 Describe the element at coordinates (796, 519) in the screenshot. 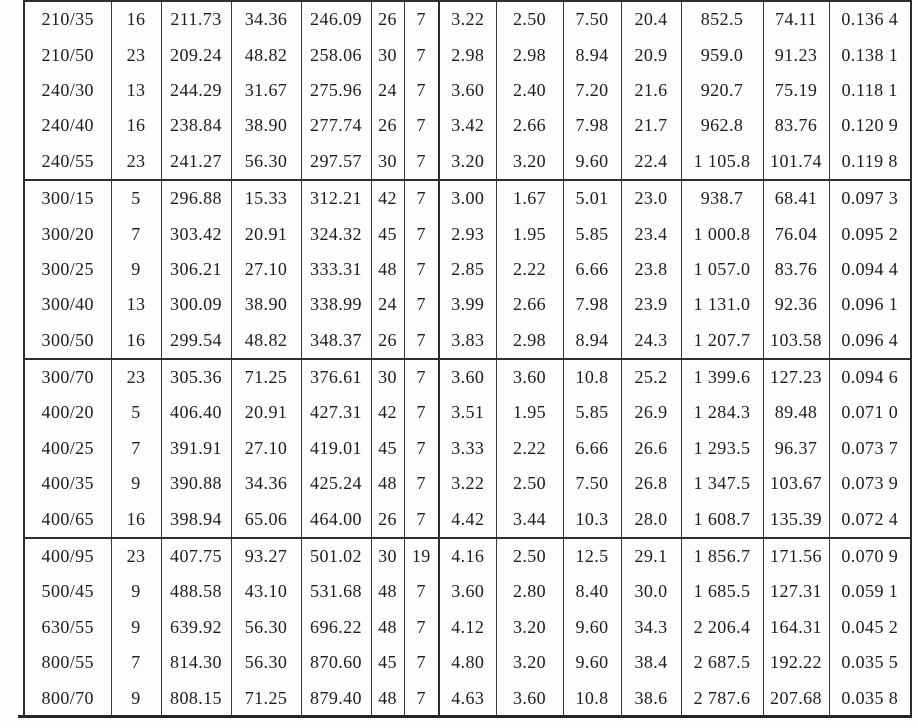

I see `table-cell: 135.39` at that location.